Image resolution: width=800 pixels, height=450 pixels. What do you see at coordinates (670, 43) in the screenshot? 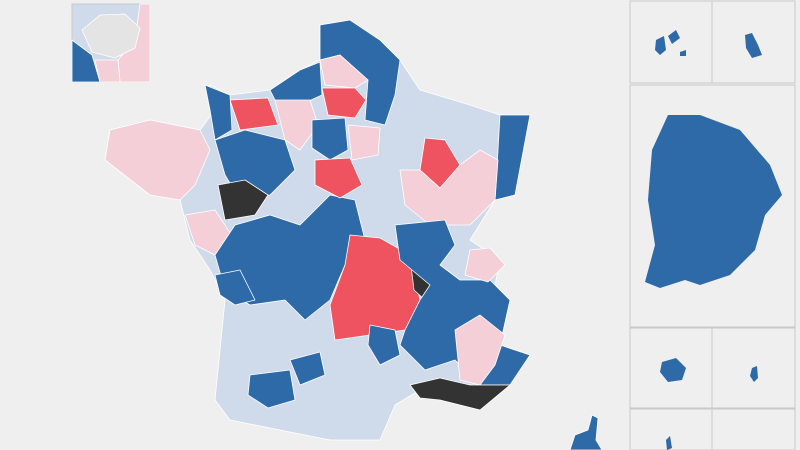
I see `guadeloupe` at bounding box center [670, 43].